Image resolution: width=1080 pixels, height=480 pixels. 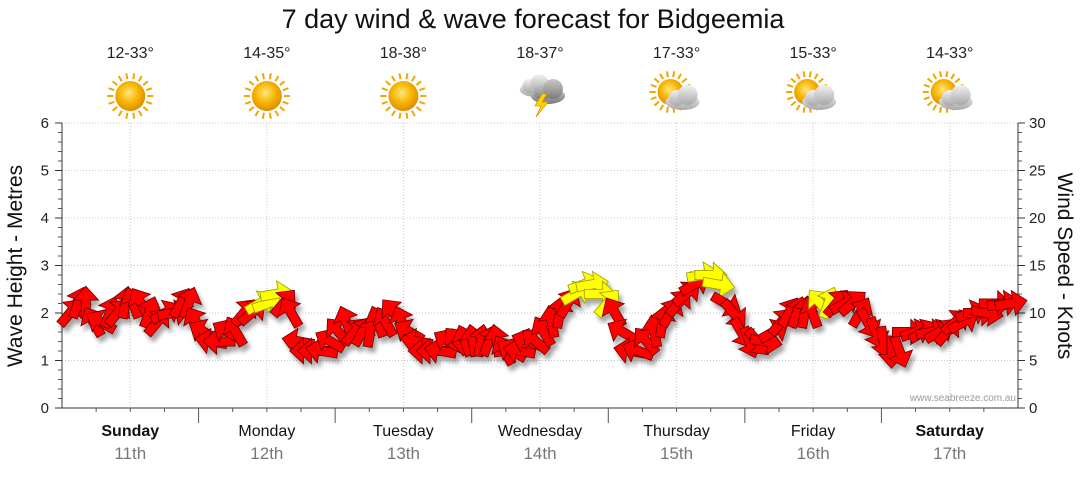 I want to click on day-name-label: Wednesday, so click(x=540, y=431).